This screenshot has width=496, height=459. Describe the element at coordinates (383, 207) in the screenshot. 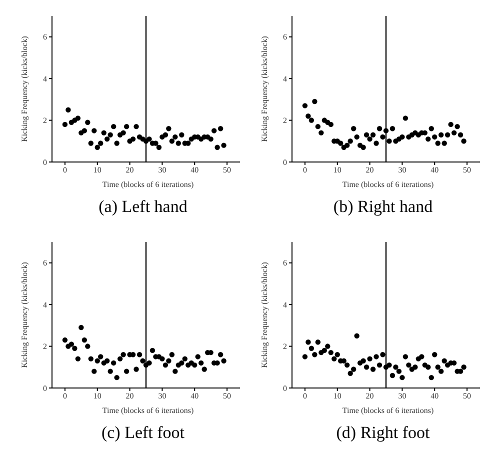

I see `text: (b) Right hand` at that location.